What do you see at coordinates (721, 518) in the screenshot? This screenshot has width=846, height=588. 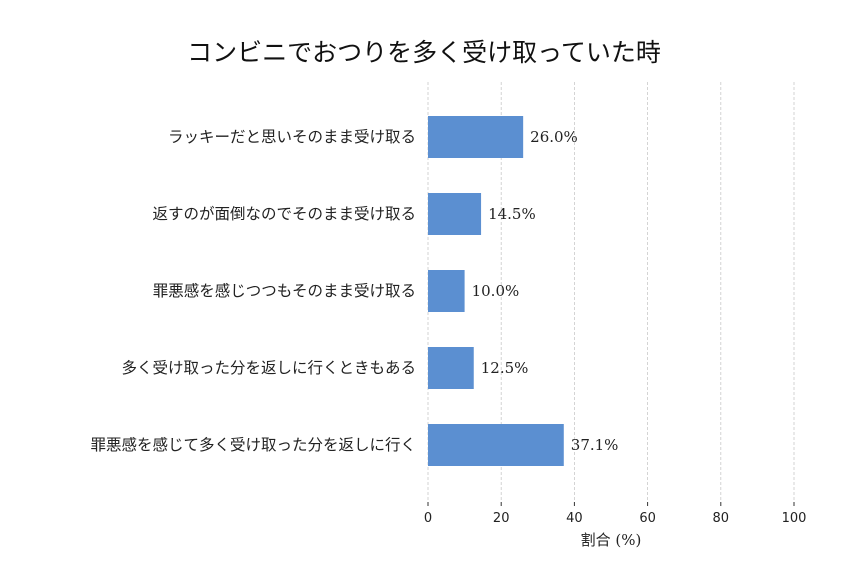 I see `x-tick-label: 80` at bounding box center [721, 518].